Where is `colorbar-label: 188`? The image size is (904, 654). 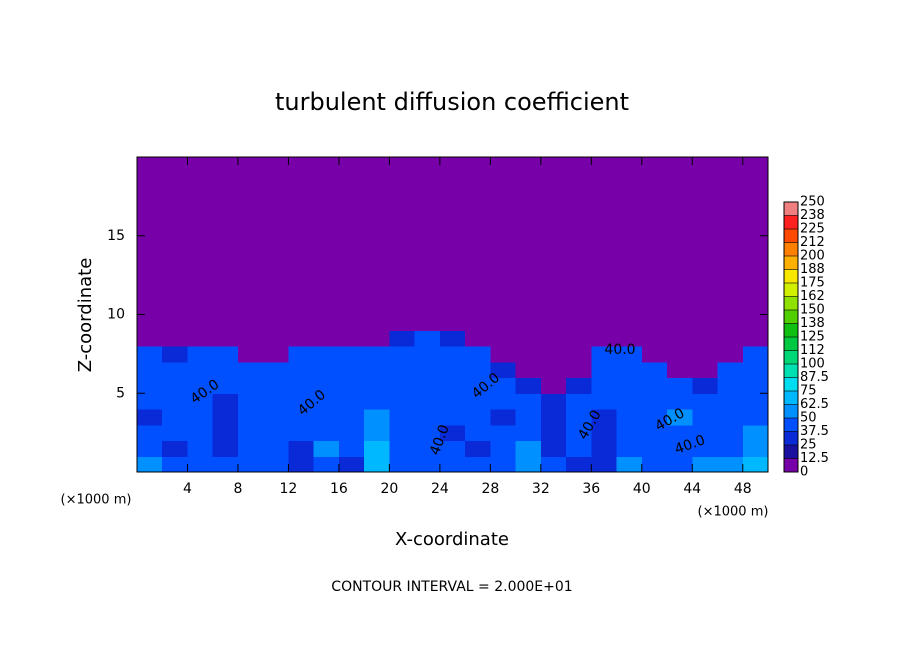 colorbar-label: 188 is located at coordinates (812, 269).